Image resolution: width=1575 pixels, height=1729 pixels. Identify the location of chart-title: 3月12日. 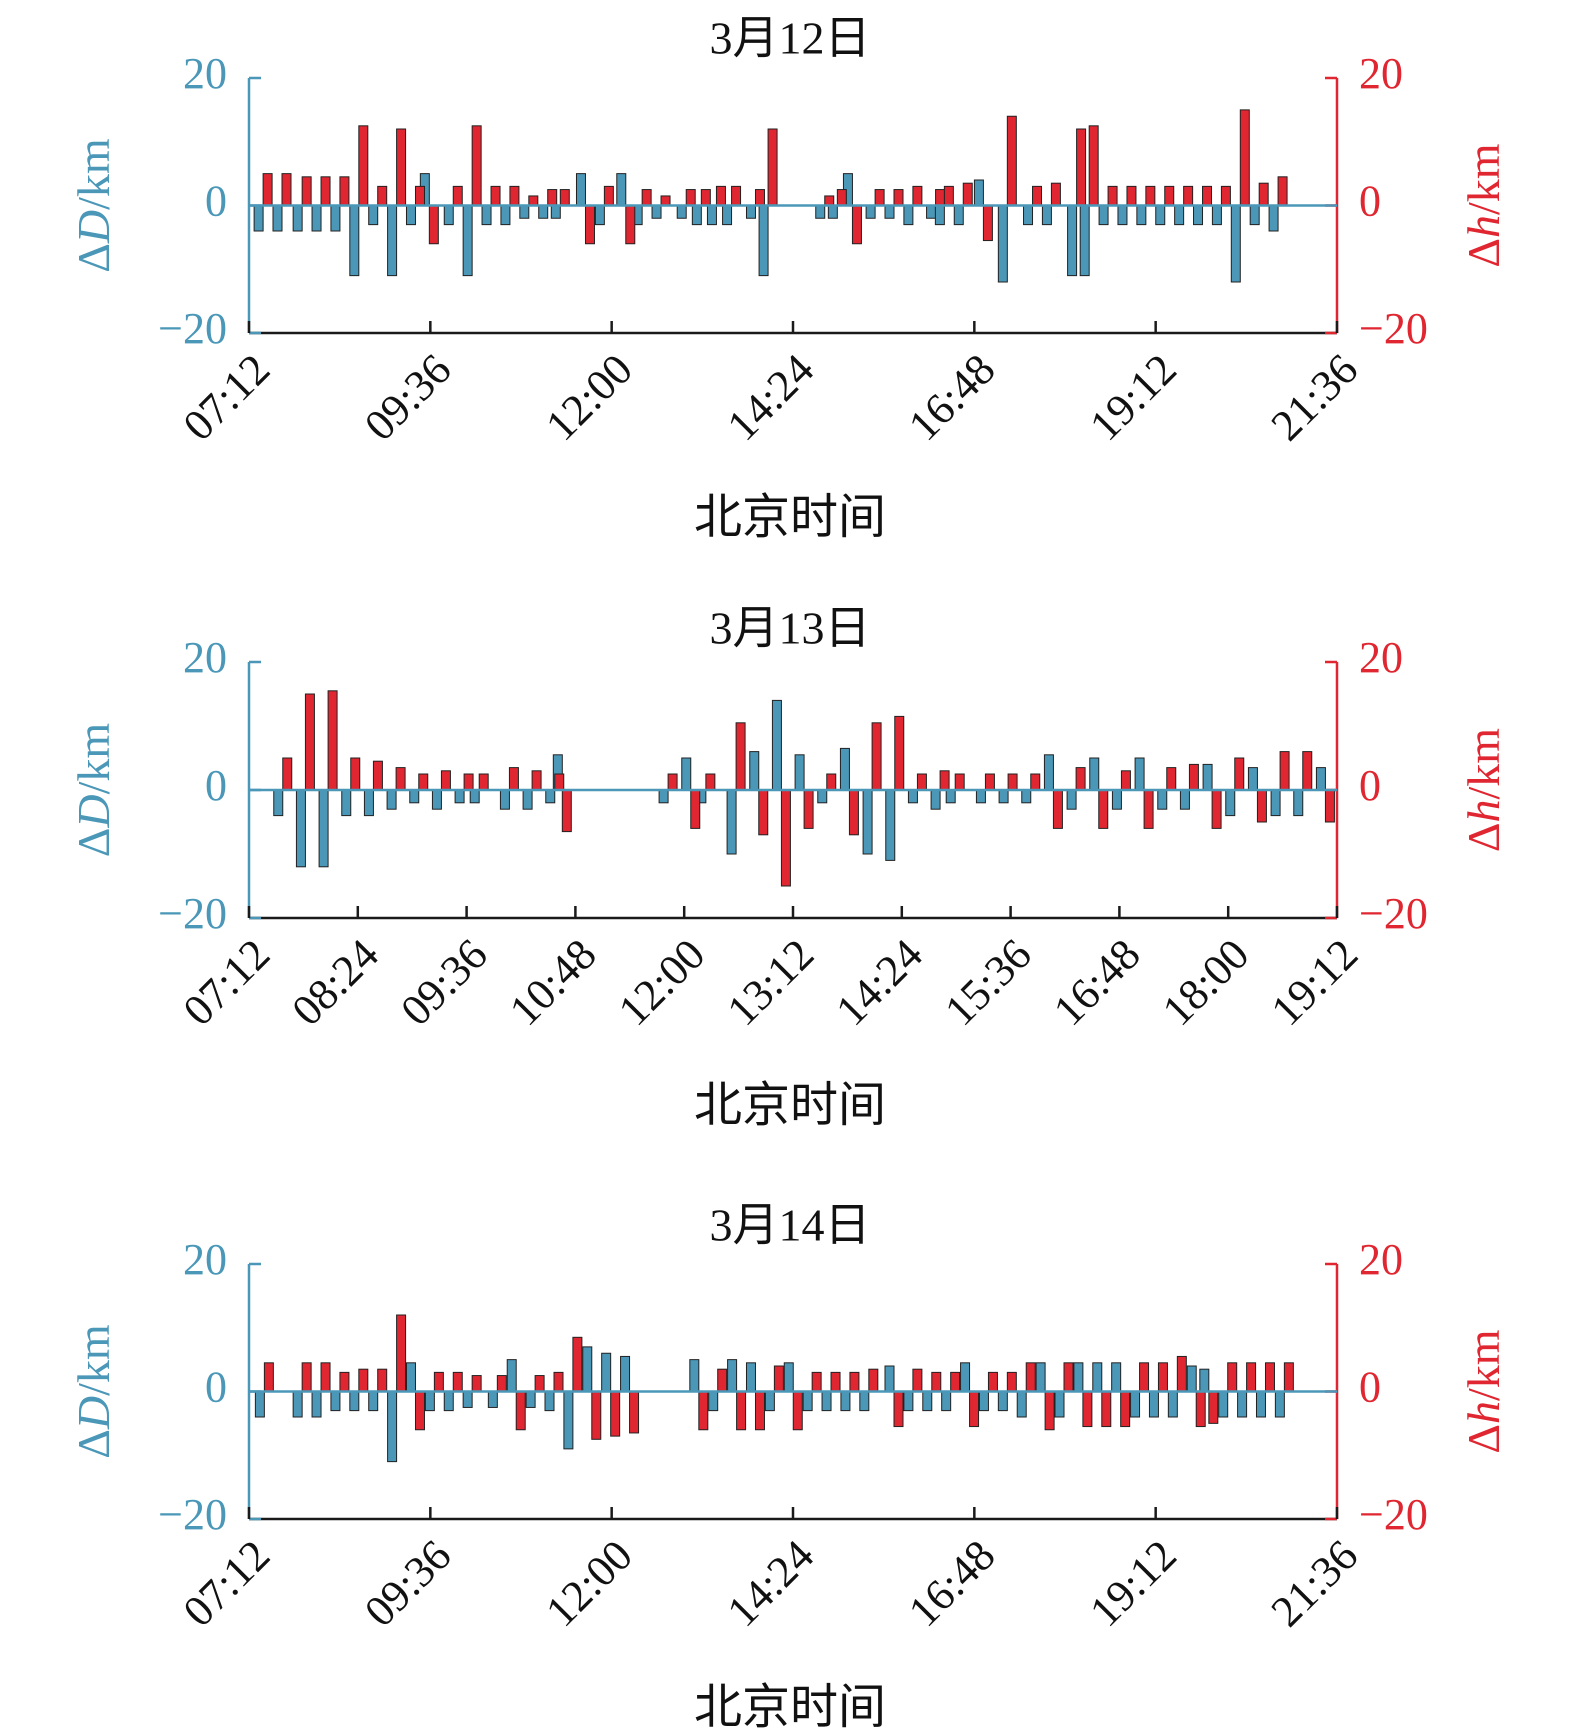
(790, 38).